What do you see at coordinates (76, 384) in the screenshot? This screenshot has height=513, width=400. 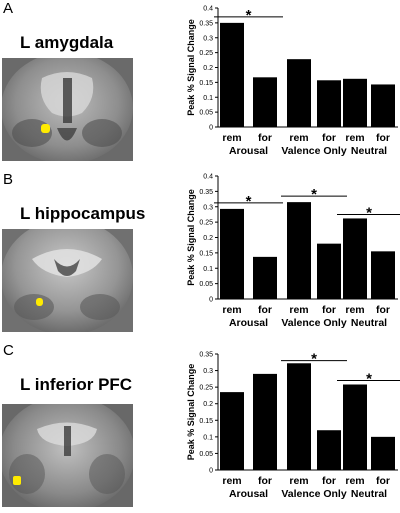 I see `region-label: L inferior PFC` at bounding box center [76, 384].